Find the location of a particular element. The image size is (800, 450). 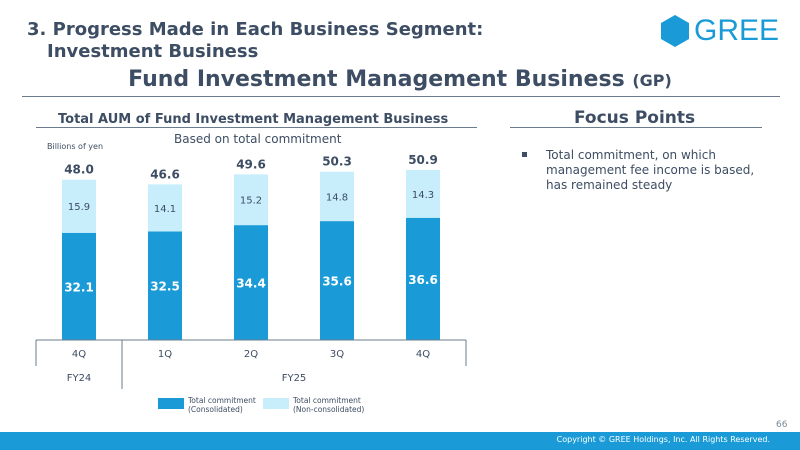

focus-heading: Focus Points is located at coordinates (635, 118).